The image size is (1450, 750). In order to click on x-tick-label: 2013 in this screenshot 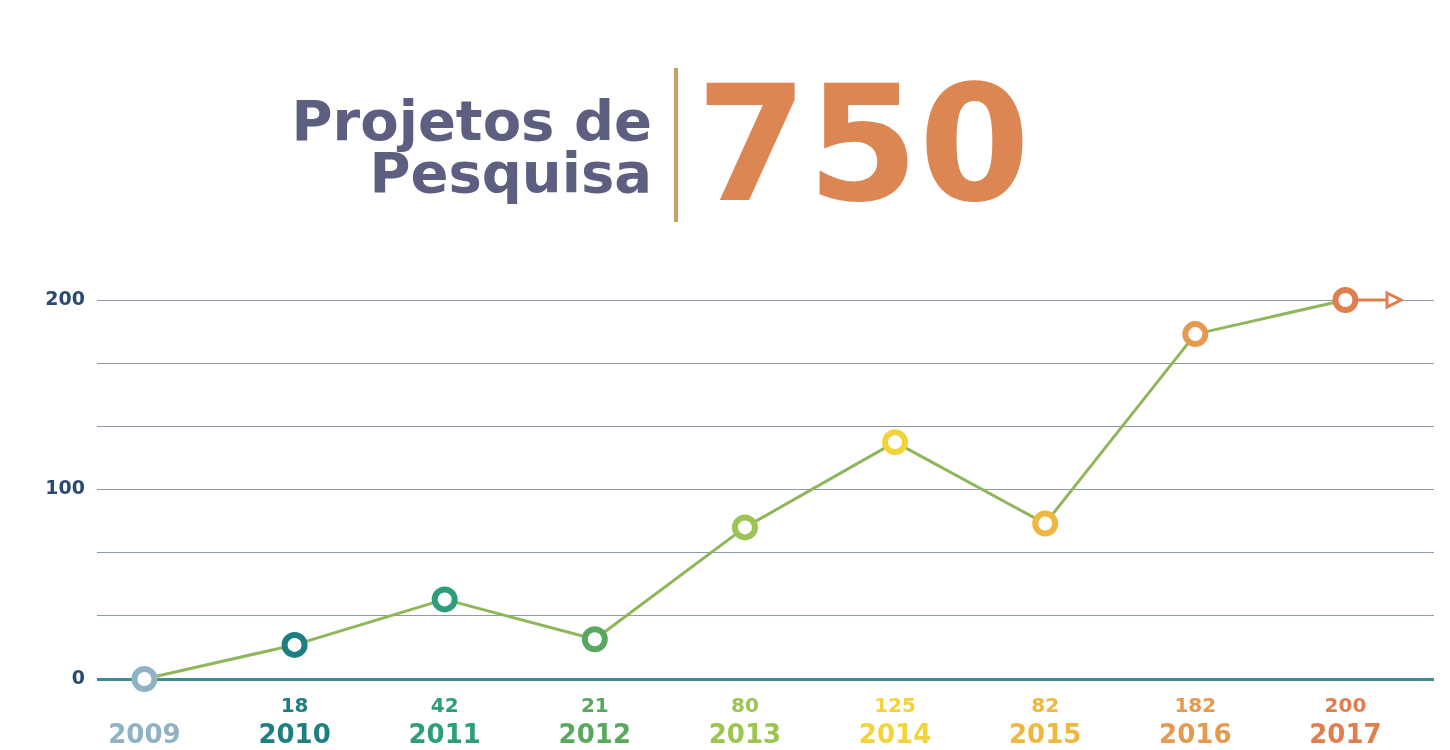, I will do `click(745, 734)`.